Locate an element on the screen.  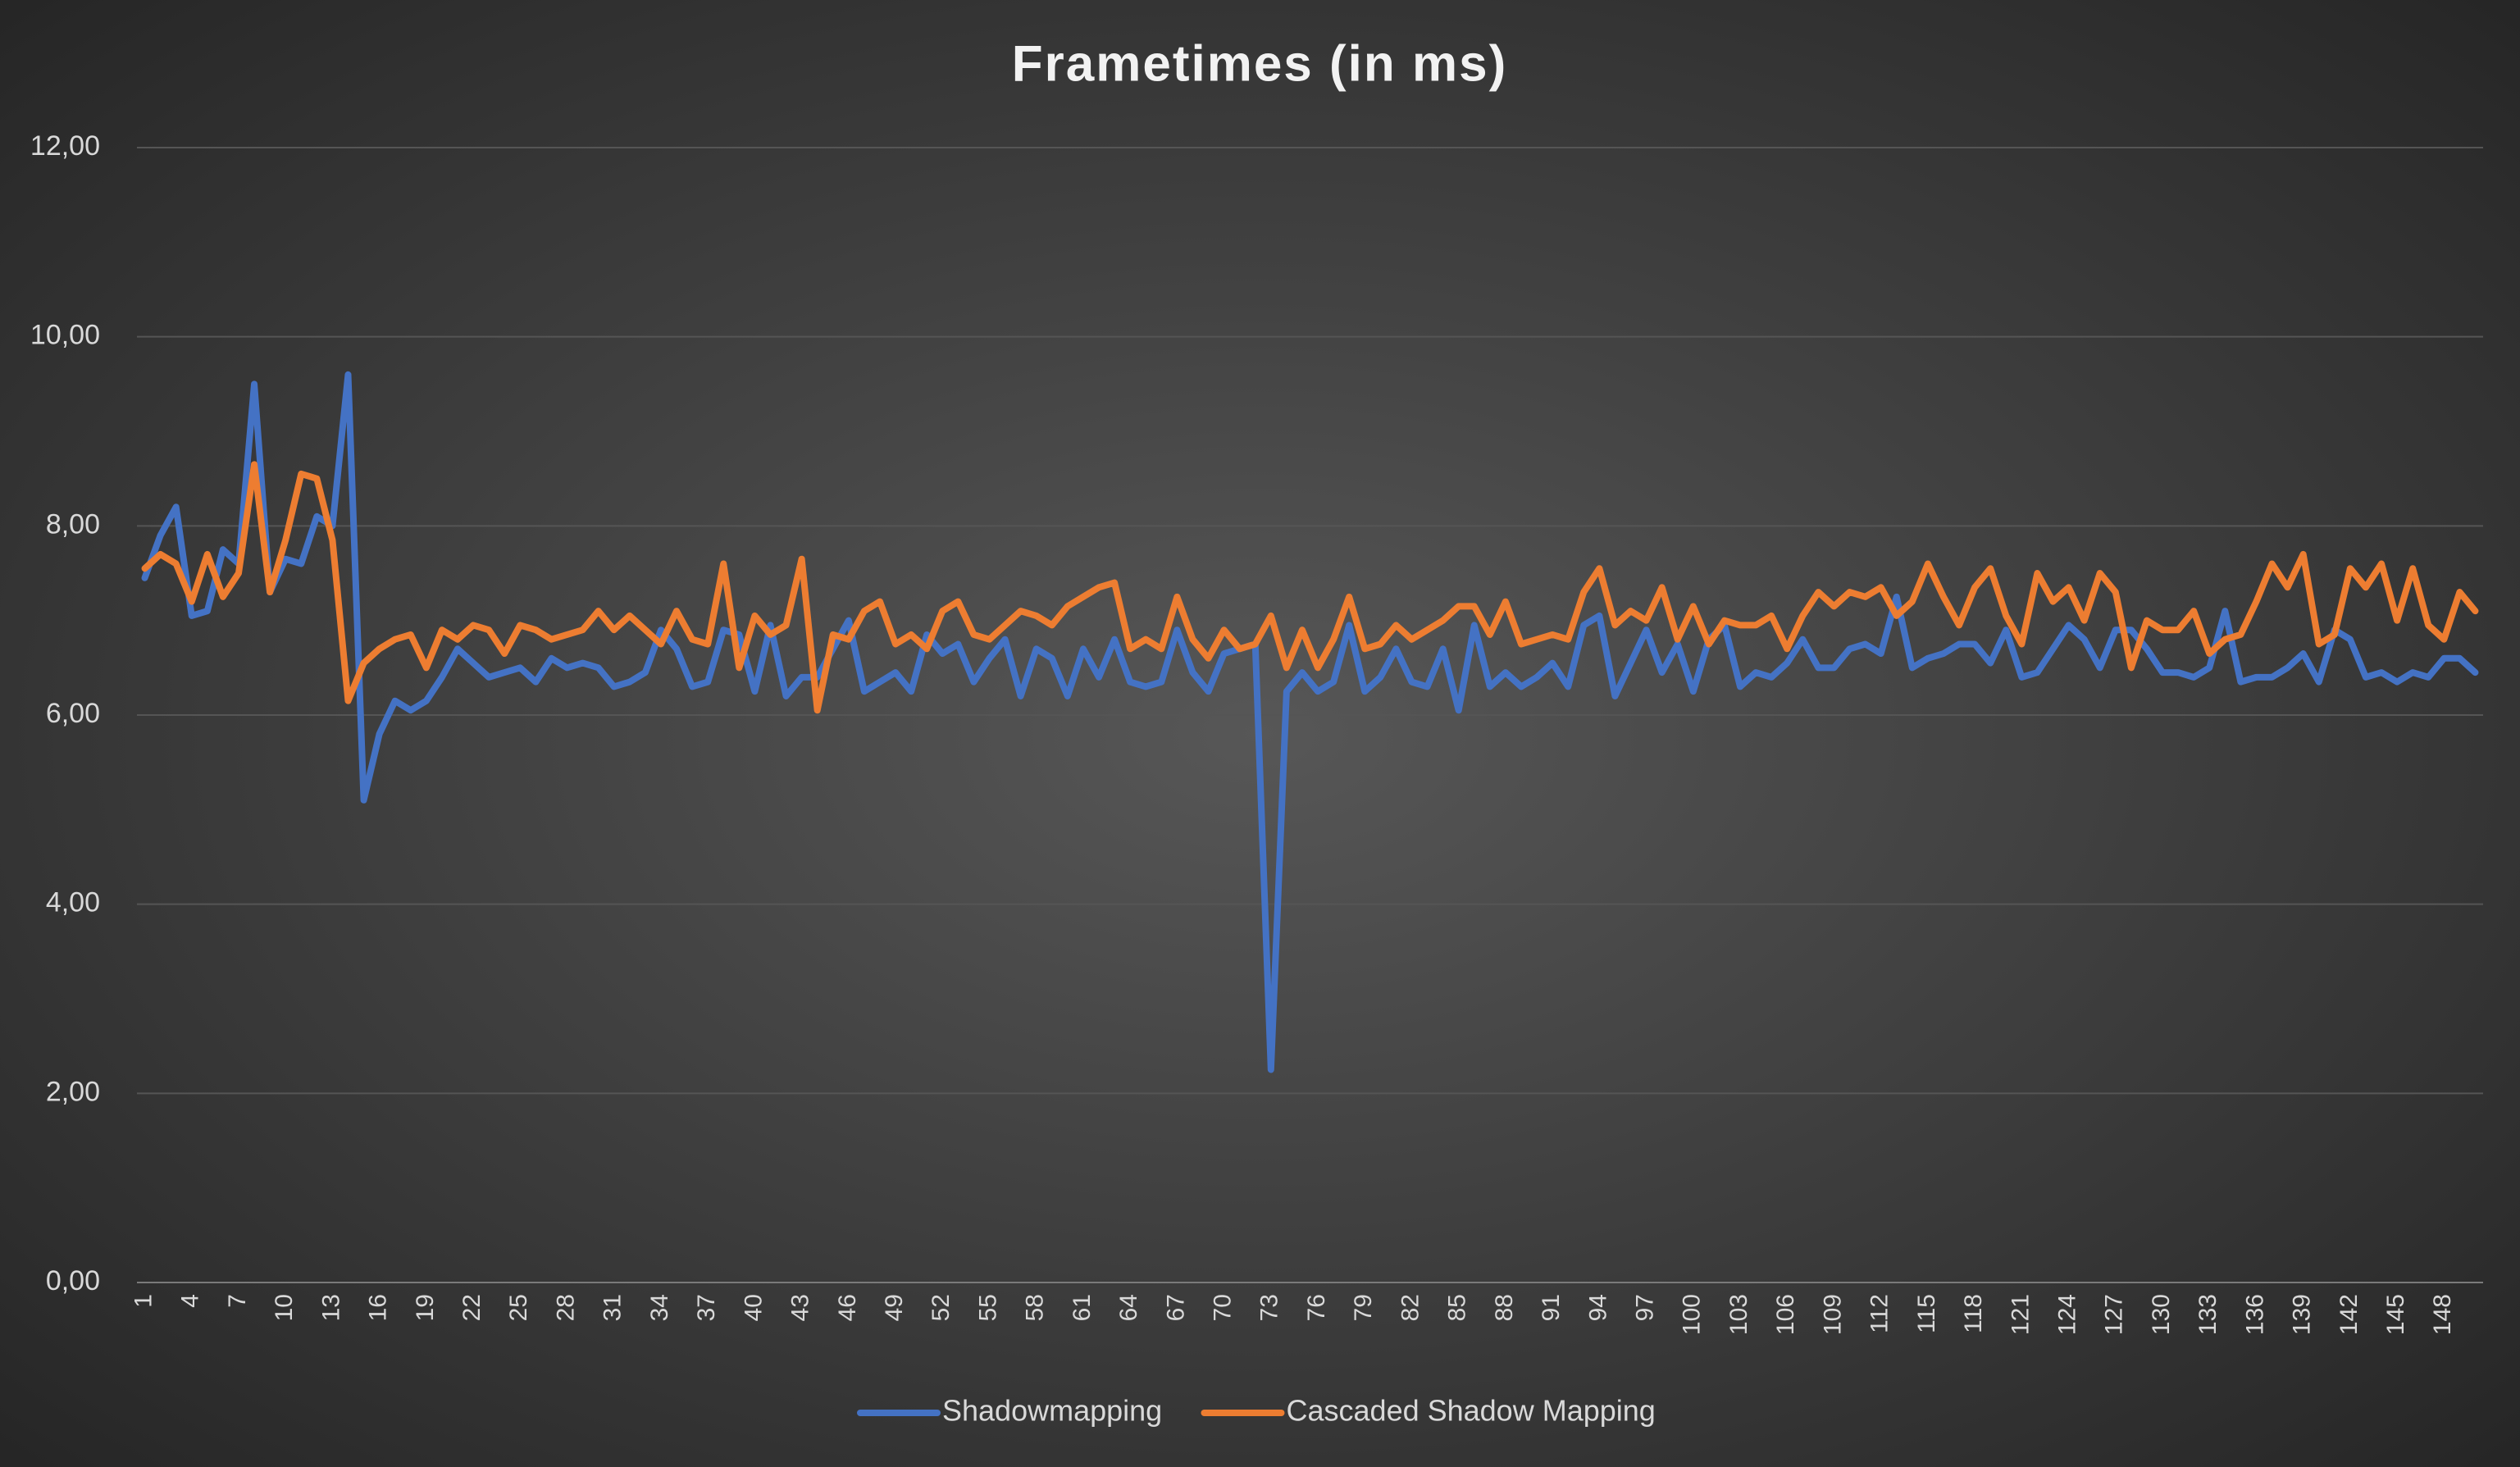
x-tick-label: 10 is located at coordinates (284, 1307).